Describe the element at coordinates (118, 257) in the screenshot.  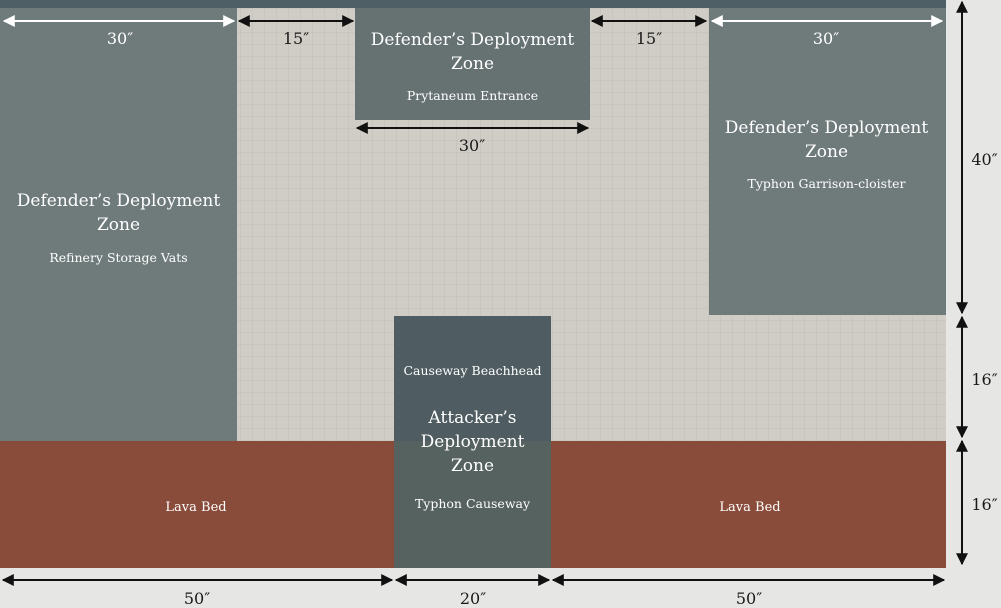
I see `left-zone-subtitle: Refinery Storage Vats` at that location.